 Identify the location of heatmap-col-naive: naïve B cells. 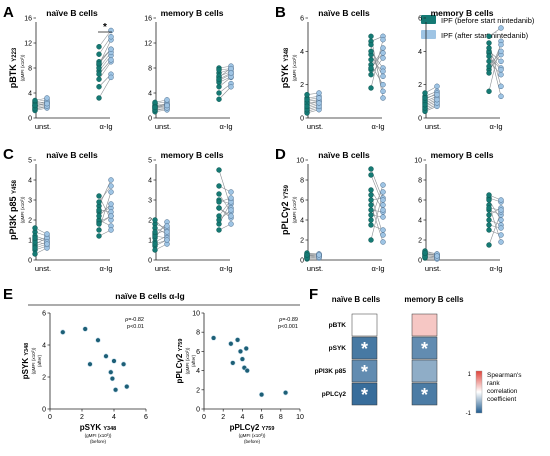
(356, 299).